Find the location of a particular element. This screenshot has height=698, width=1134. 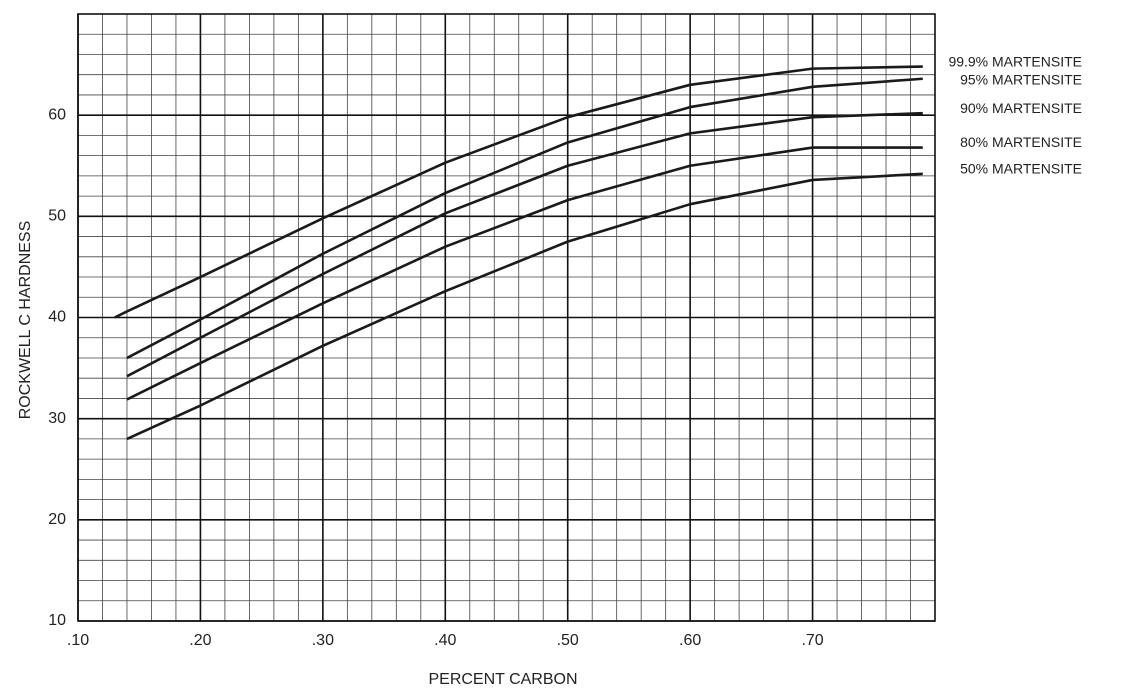

y-tick-label: 60 is located at coordinates (57, 114).